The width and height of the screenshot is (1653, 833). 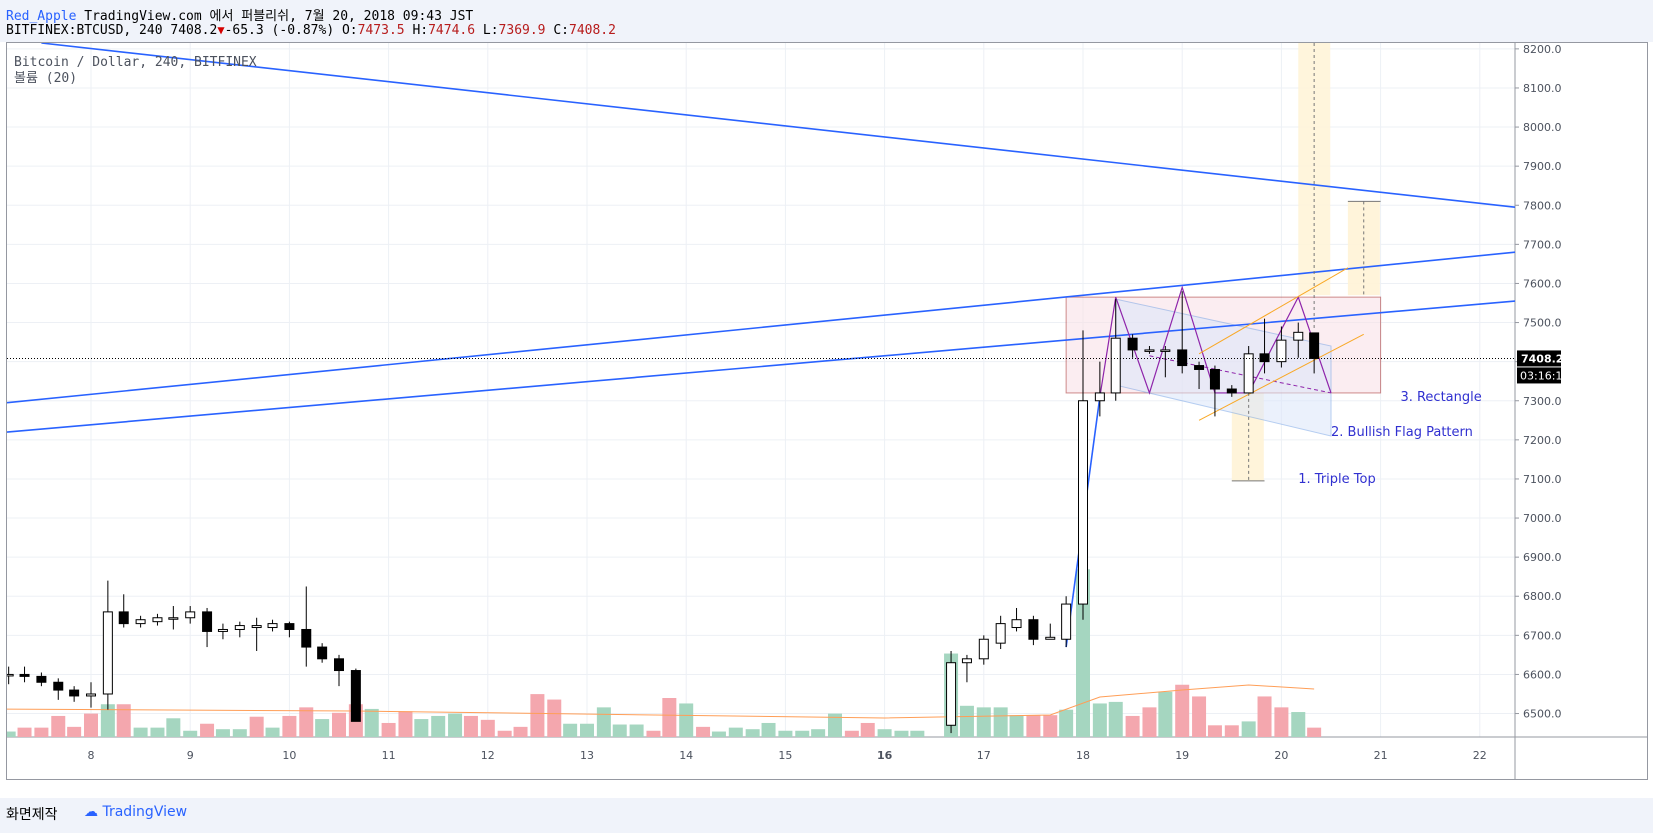 I want to click on credit-text: 화면제작, so click(x=32, y=815).